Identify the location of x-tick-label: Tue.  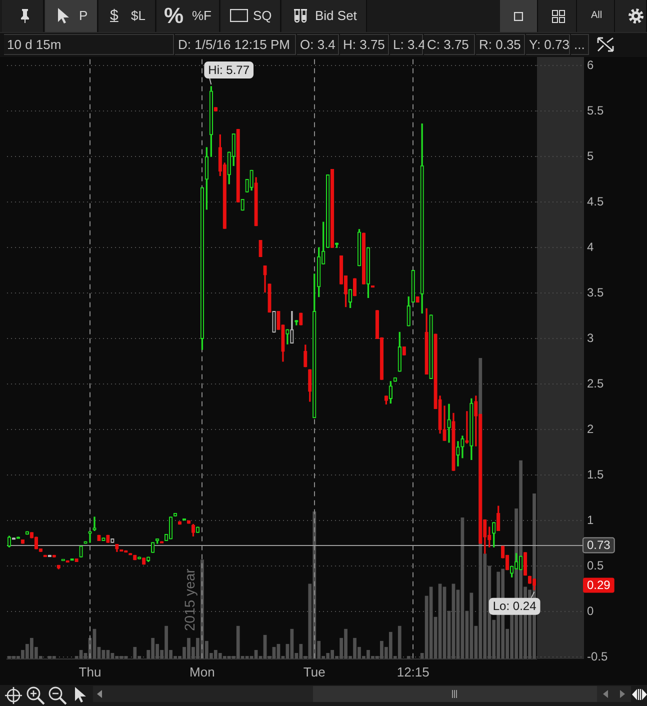
(314, 672).